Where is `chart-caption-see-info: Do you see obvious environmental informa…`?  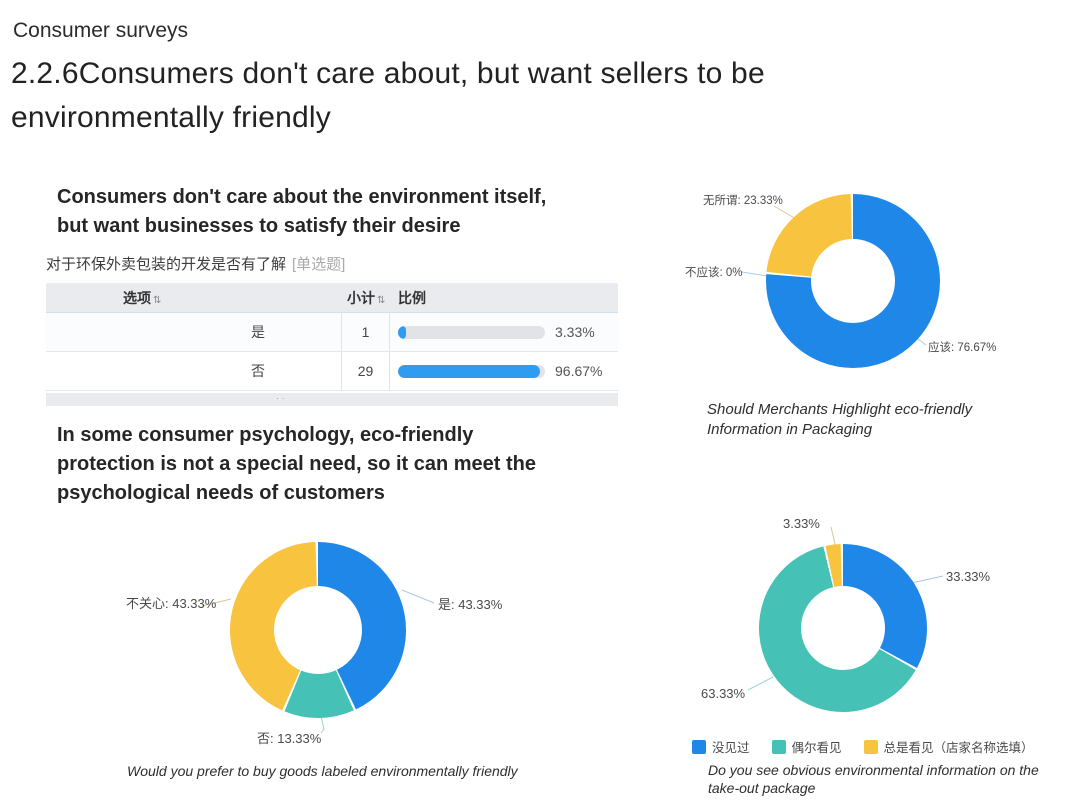
chart-caption-see-info: Do you see obvious environmental informa… is located at coordinates (873, 779).